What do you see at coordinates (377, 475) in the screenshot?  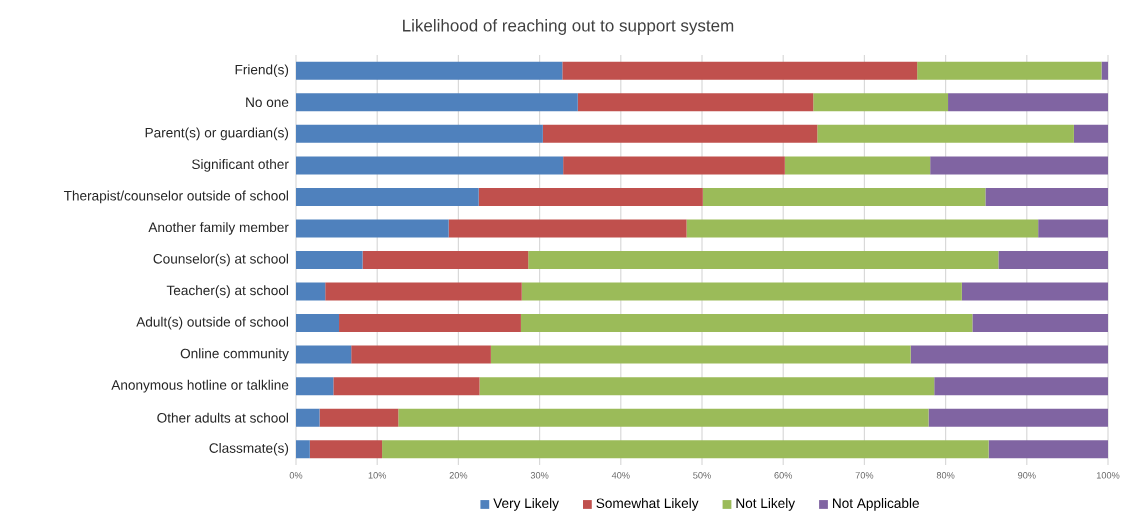 I see `x-tick-label: 10%` at bounding box center [377, 475].